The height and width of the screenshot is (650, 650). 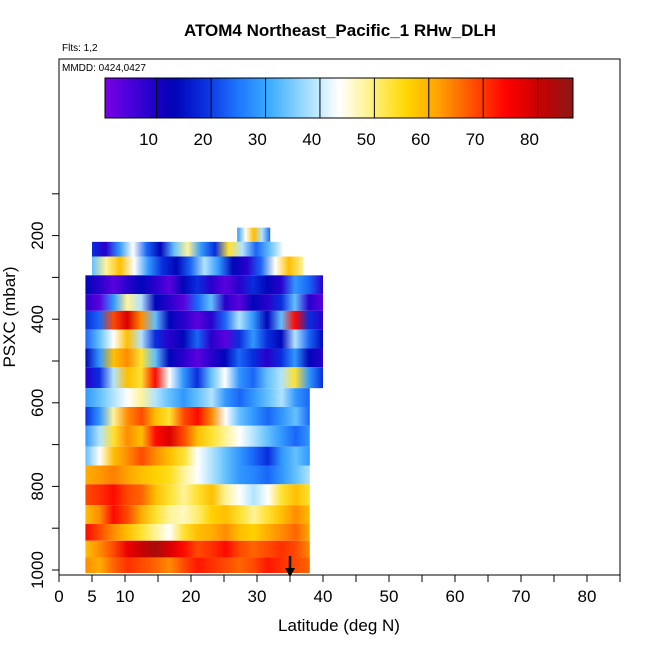 What do you see at coordinates (125, 596) in the screenshot?
I see `x-tick-label: 10` at bounding box center [125, 596].